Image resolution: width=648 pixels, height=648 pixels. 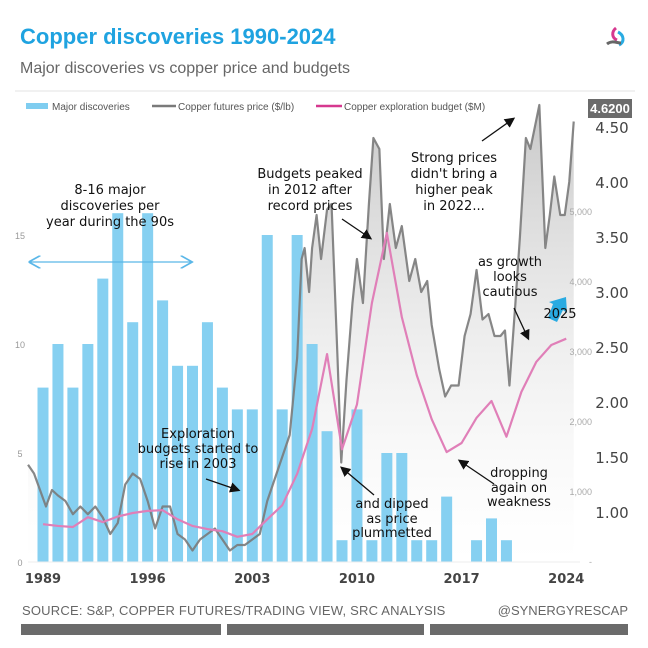 What do you see at coordinates (267, 398) in the screenshot?
I see `discovery-bar-2004` at bounding box center [267, 398].